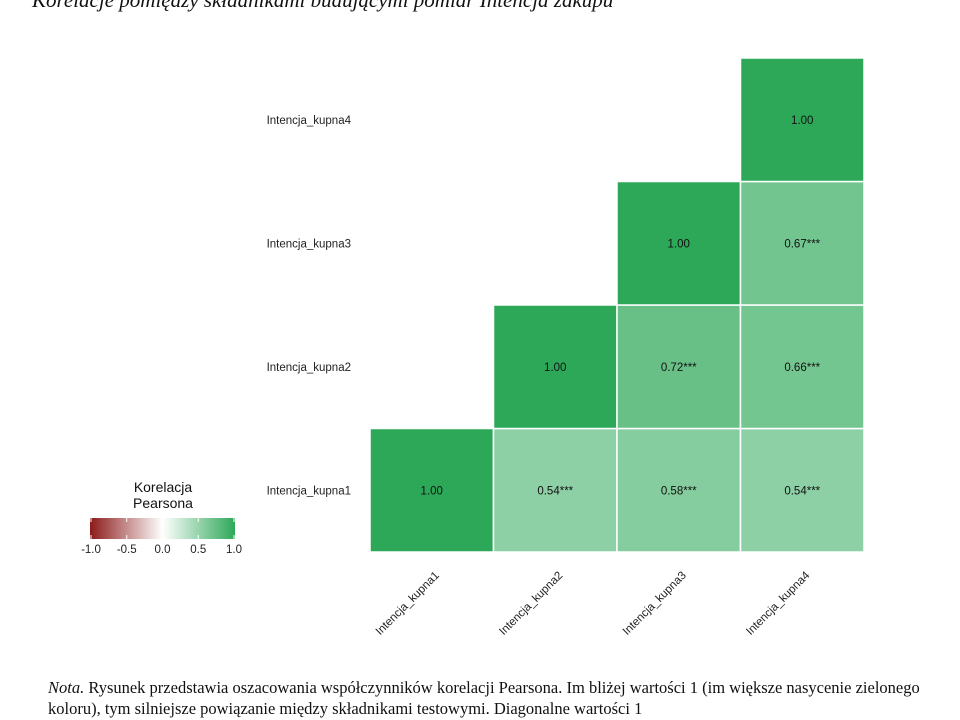  I want to click on x-tick-label: Intencja_kupna4, so click(778, 603).